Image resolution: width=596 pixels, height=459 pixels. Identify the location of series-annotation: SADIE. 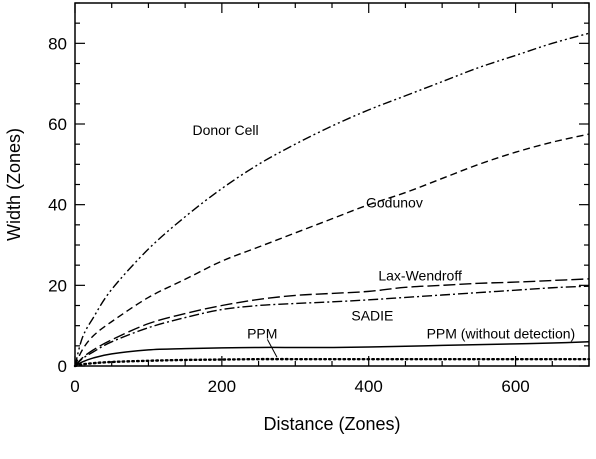
(372, 316).